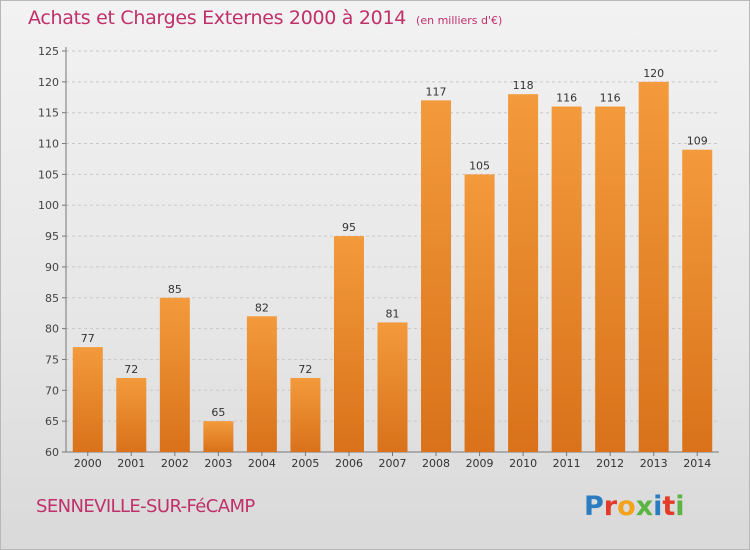 The image size is (750, 550). Describe the element at coordinates (88, 338) in the screenshot. I see `bar-value-label: 77` at that location.